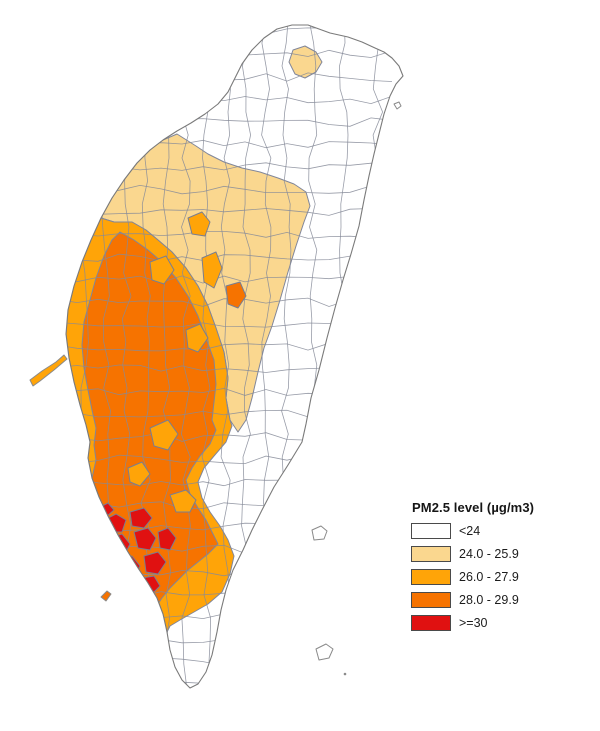  What do you see at coordinates (473, 507) in the screenshot?
I see `legend-title: PM2.5 level (µg/m3)` at bounding box center [473, 507].